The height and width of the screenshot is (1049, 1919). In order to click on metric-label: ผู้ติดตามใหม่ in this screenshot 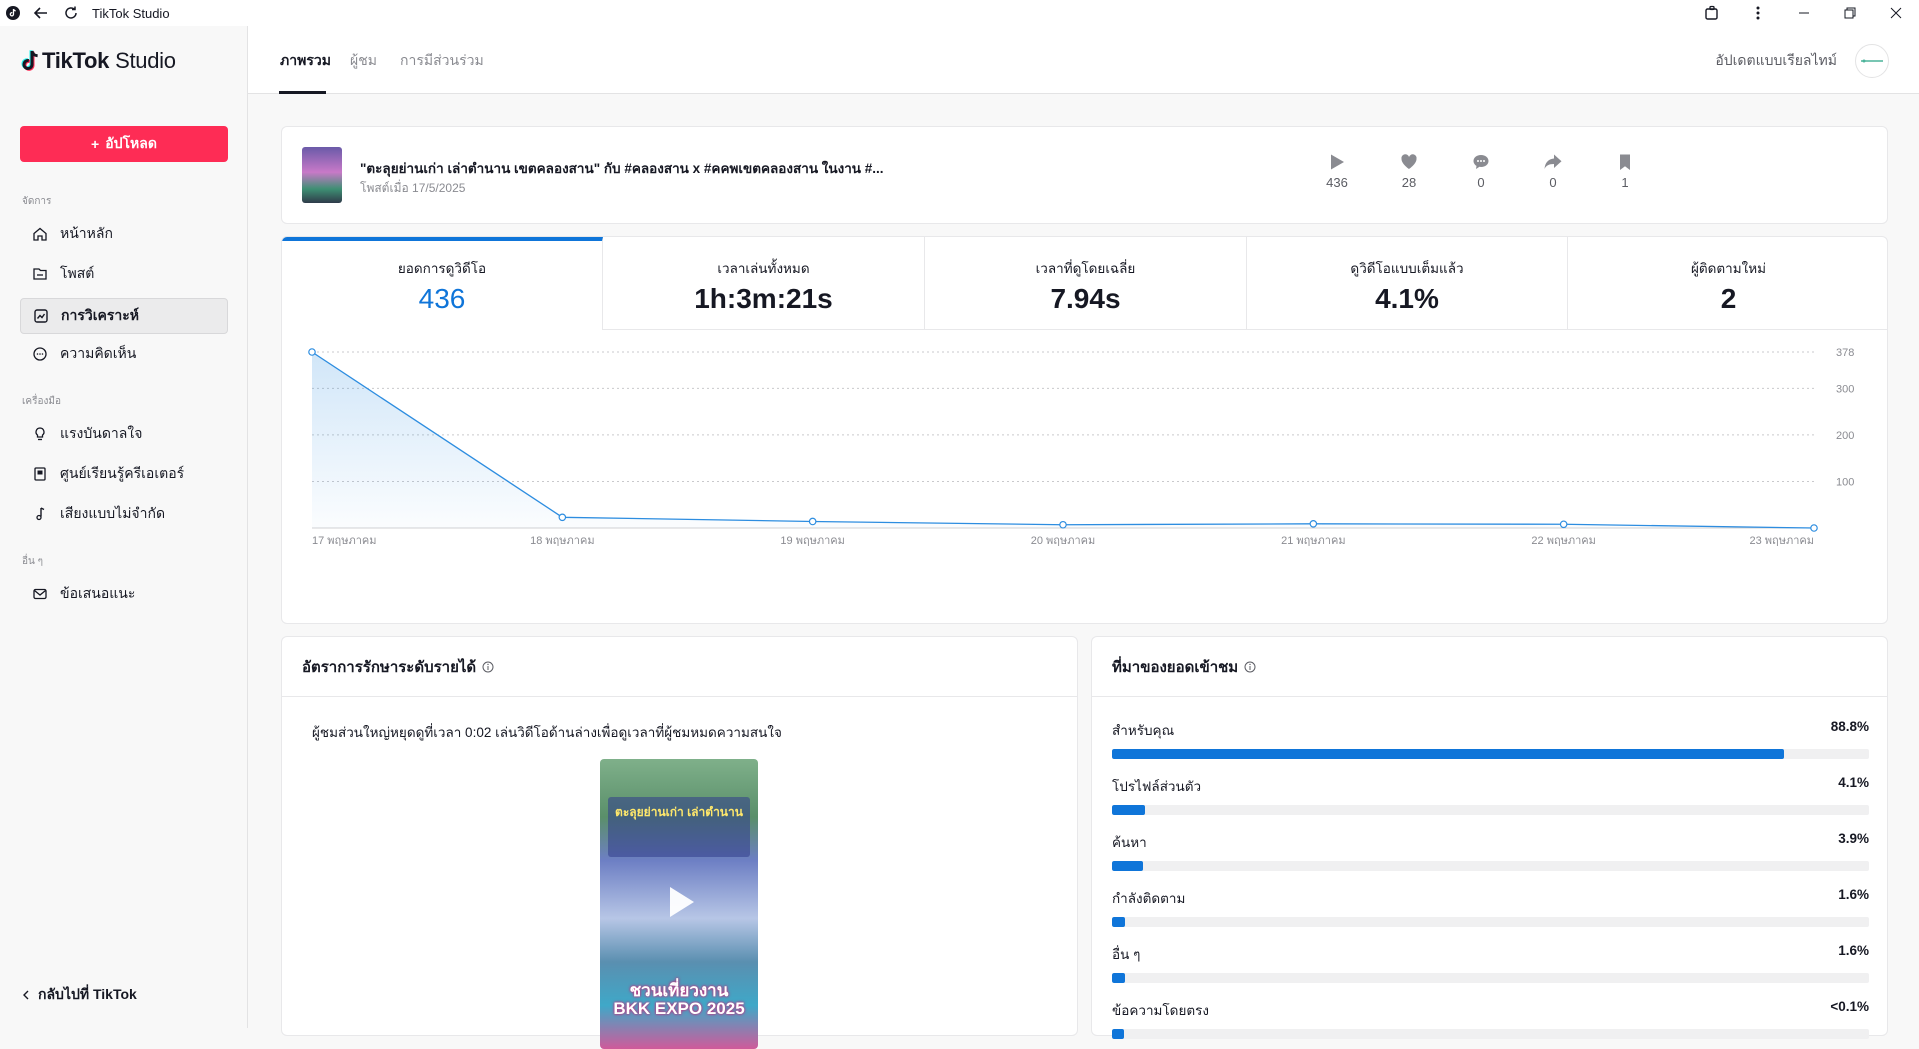, I will do `click(1728, 268)`.